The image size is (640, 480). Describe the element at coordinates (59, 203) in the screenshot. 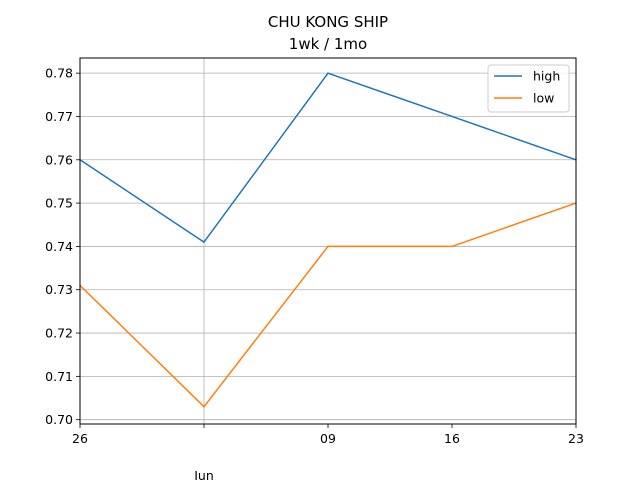

I see `y-tick-label: 0.75` at that location.